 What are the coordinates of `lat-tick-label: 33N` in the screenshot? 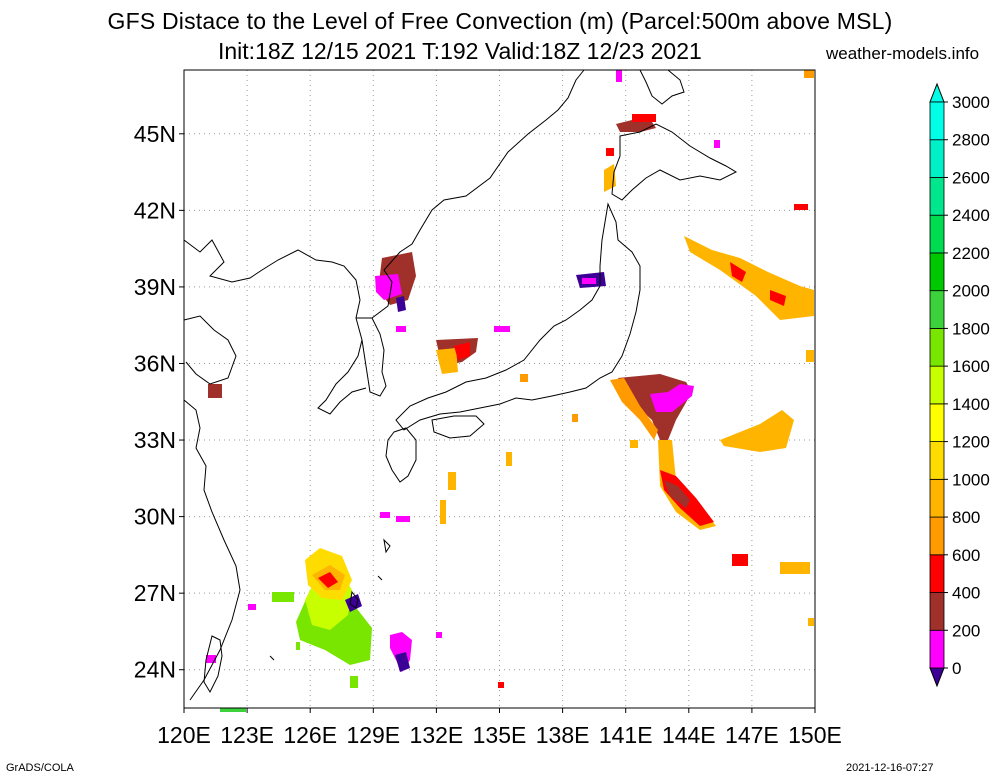 It's located at (155, 440).